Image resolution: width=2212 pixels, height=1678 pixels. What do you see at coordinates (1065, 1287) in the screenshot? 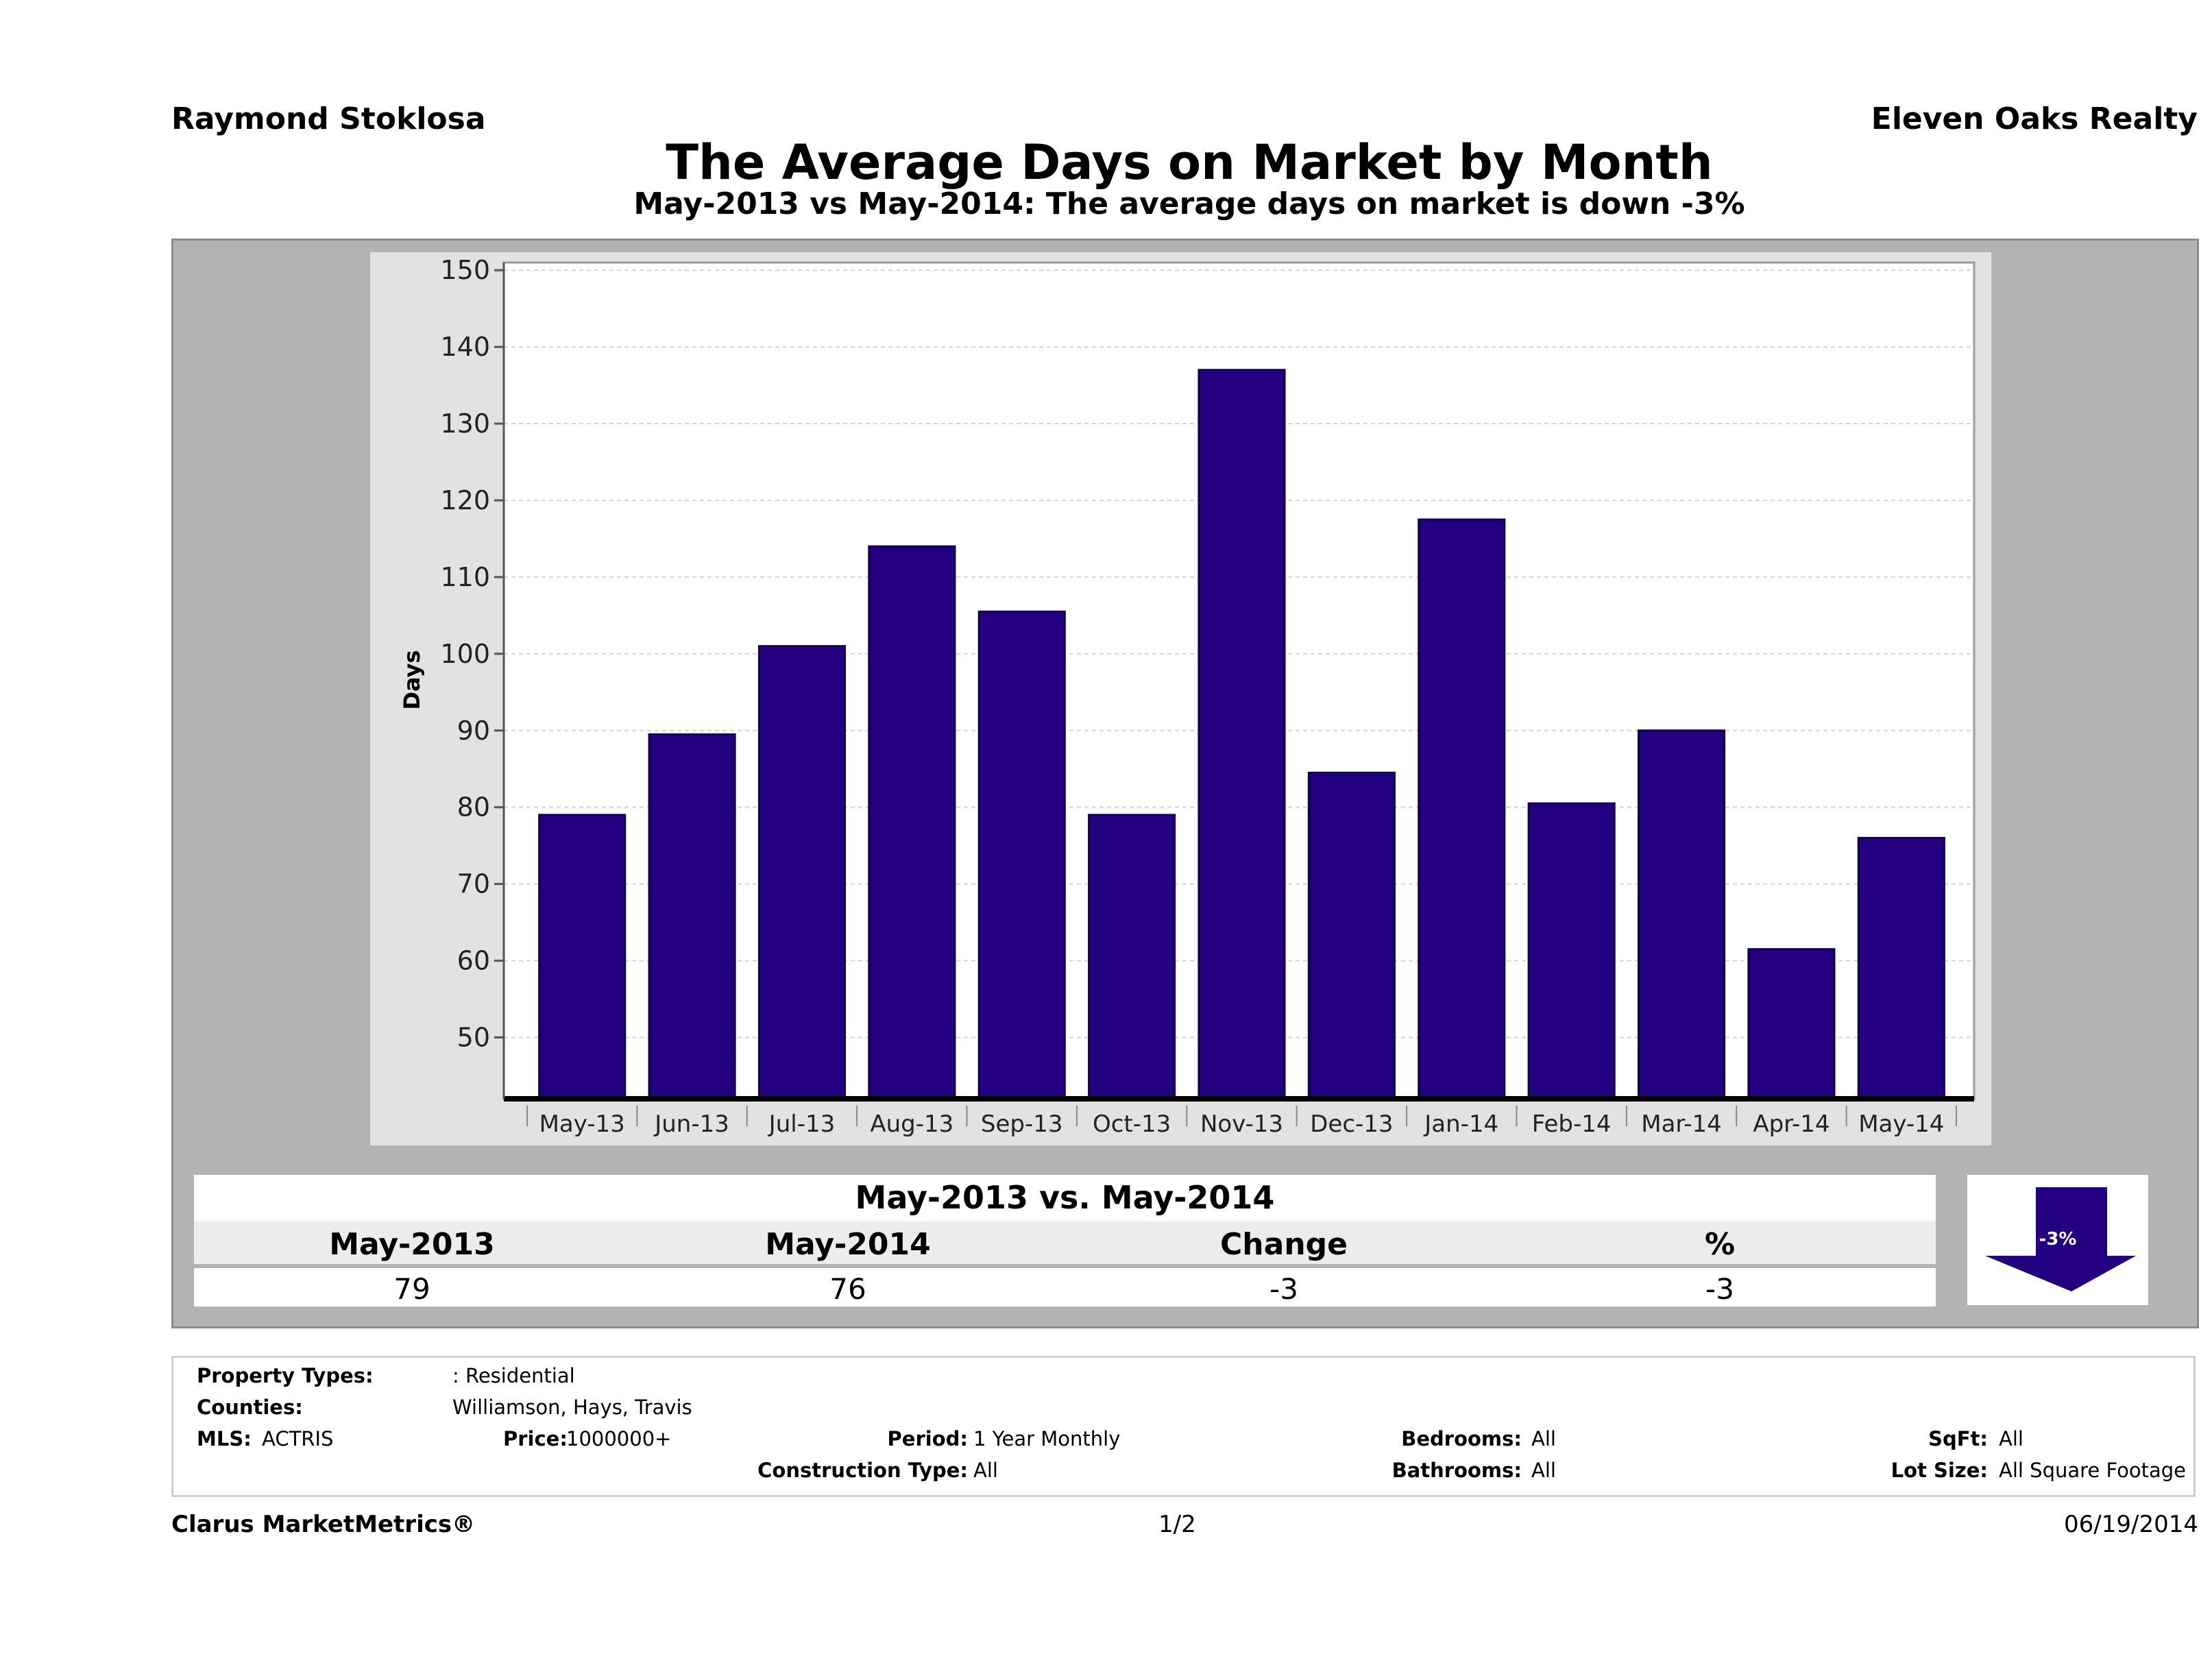
I see `comparison-value-row: 79 76 -3 -3` at bounding box center [1065, 1287].